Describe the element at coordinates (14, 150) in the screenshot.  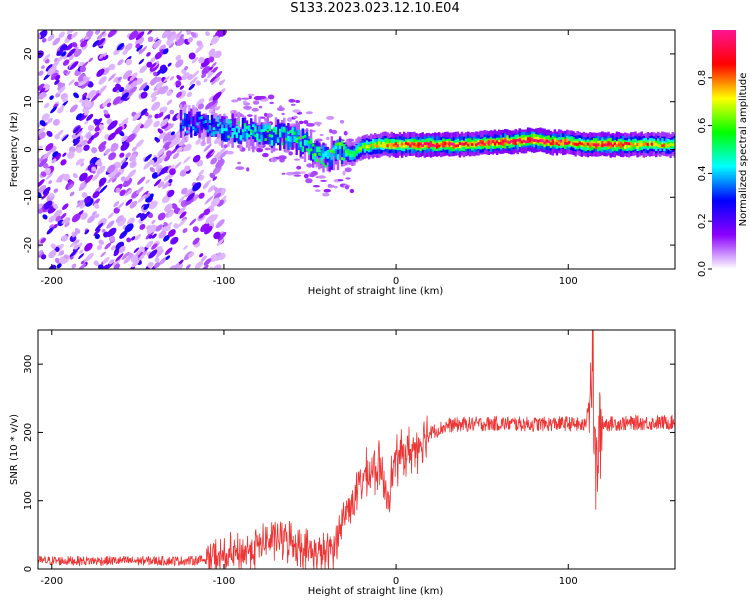
I see `spectrogram-y-axis-label: Frequency (Hz)` at that location.